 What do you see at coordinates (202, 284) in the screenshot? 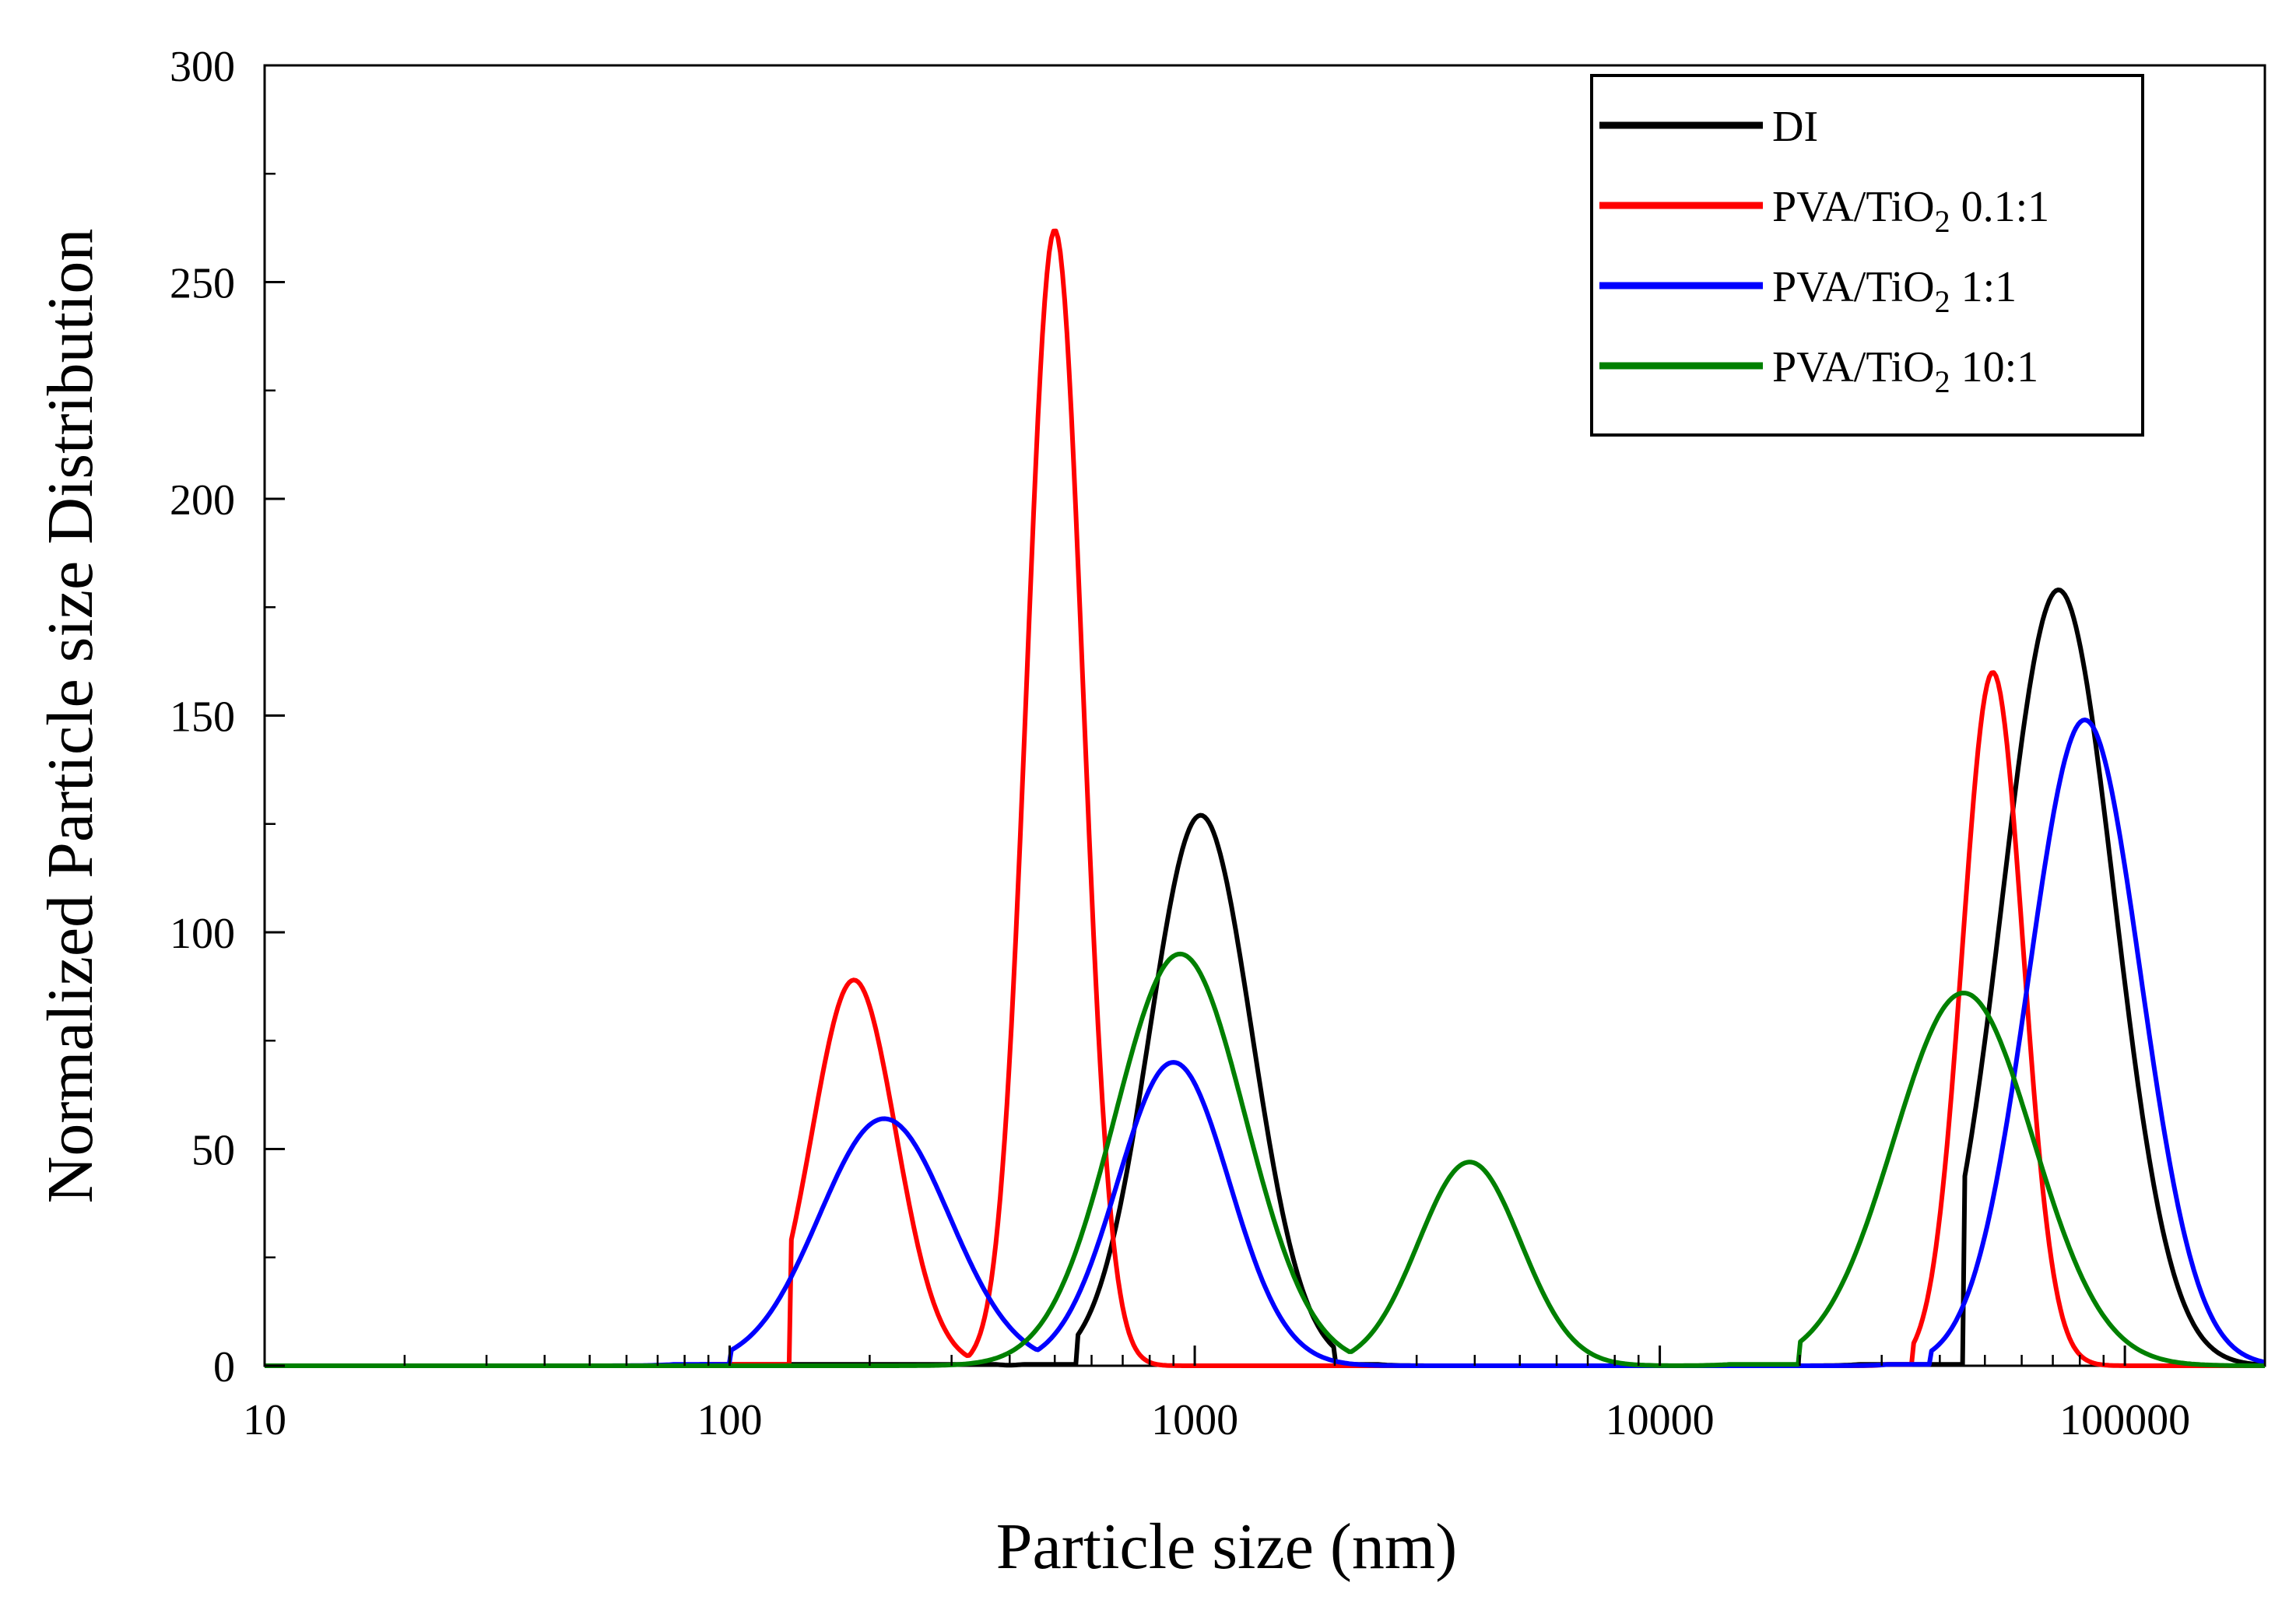
I see `y-tick-label: 250` at bounding box center [202, 284].